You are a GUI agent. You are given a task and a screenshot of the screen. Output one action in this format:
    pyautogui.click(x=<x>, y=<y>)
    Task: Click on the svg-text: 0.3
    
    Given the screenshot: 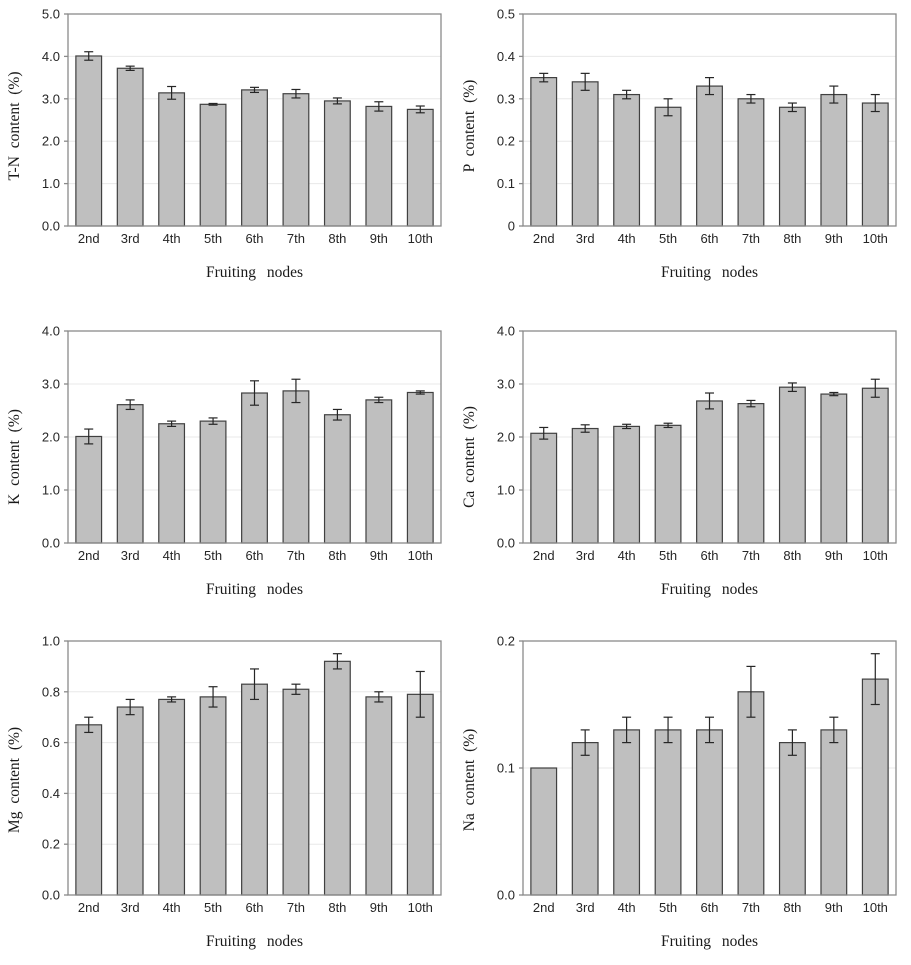 What is the action you would take?
    pyautogui.click(x=506, y=98)
    